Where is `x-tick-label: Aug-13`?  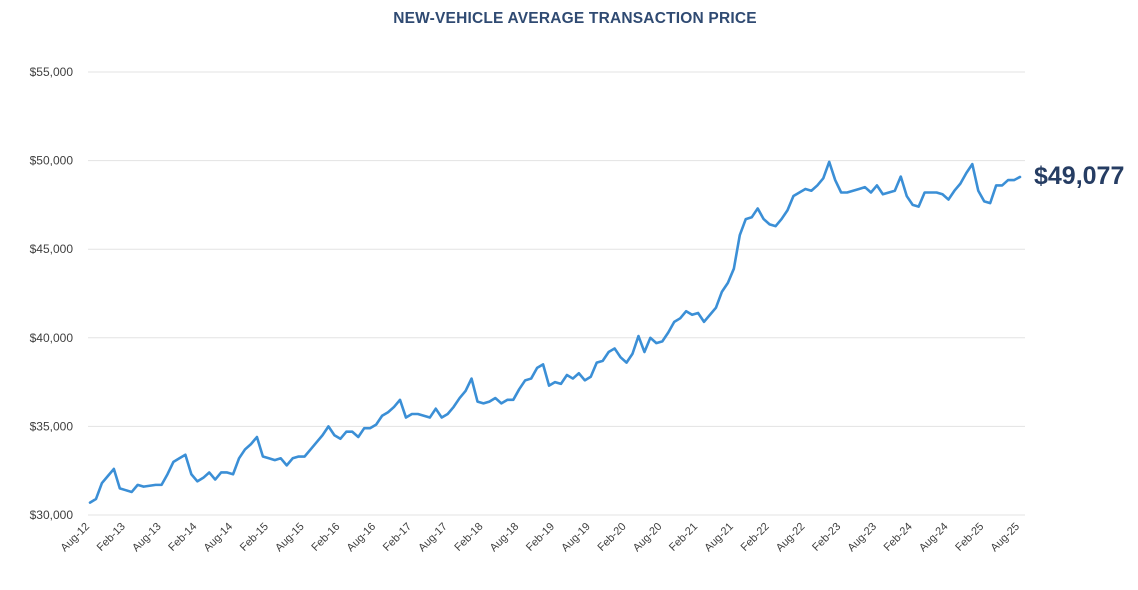 x-tick-label: Aug-13 is located at coordinates (147, 538).